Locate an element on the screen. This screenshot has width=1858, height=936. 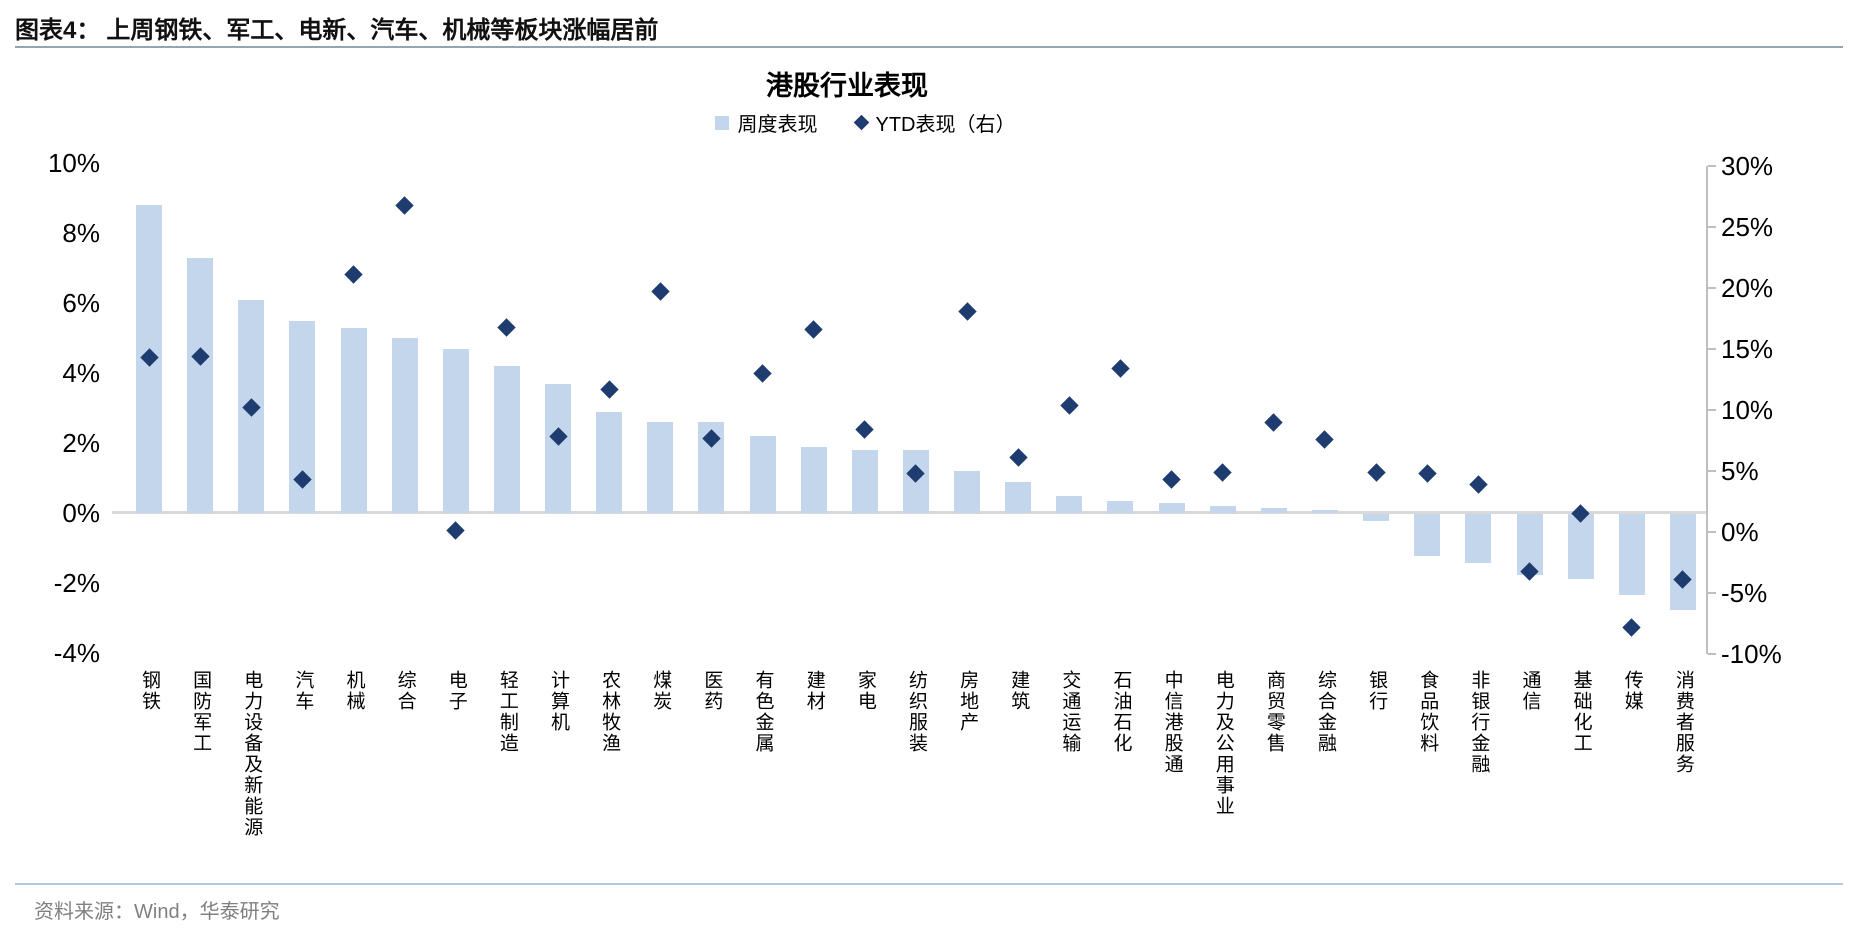
left-axis-tick-label: 8% is located at coordinates (81, 233).